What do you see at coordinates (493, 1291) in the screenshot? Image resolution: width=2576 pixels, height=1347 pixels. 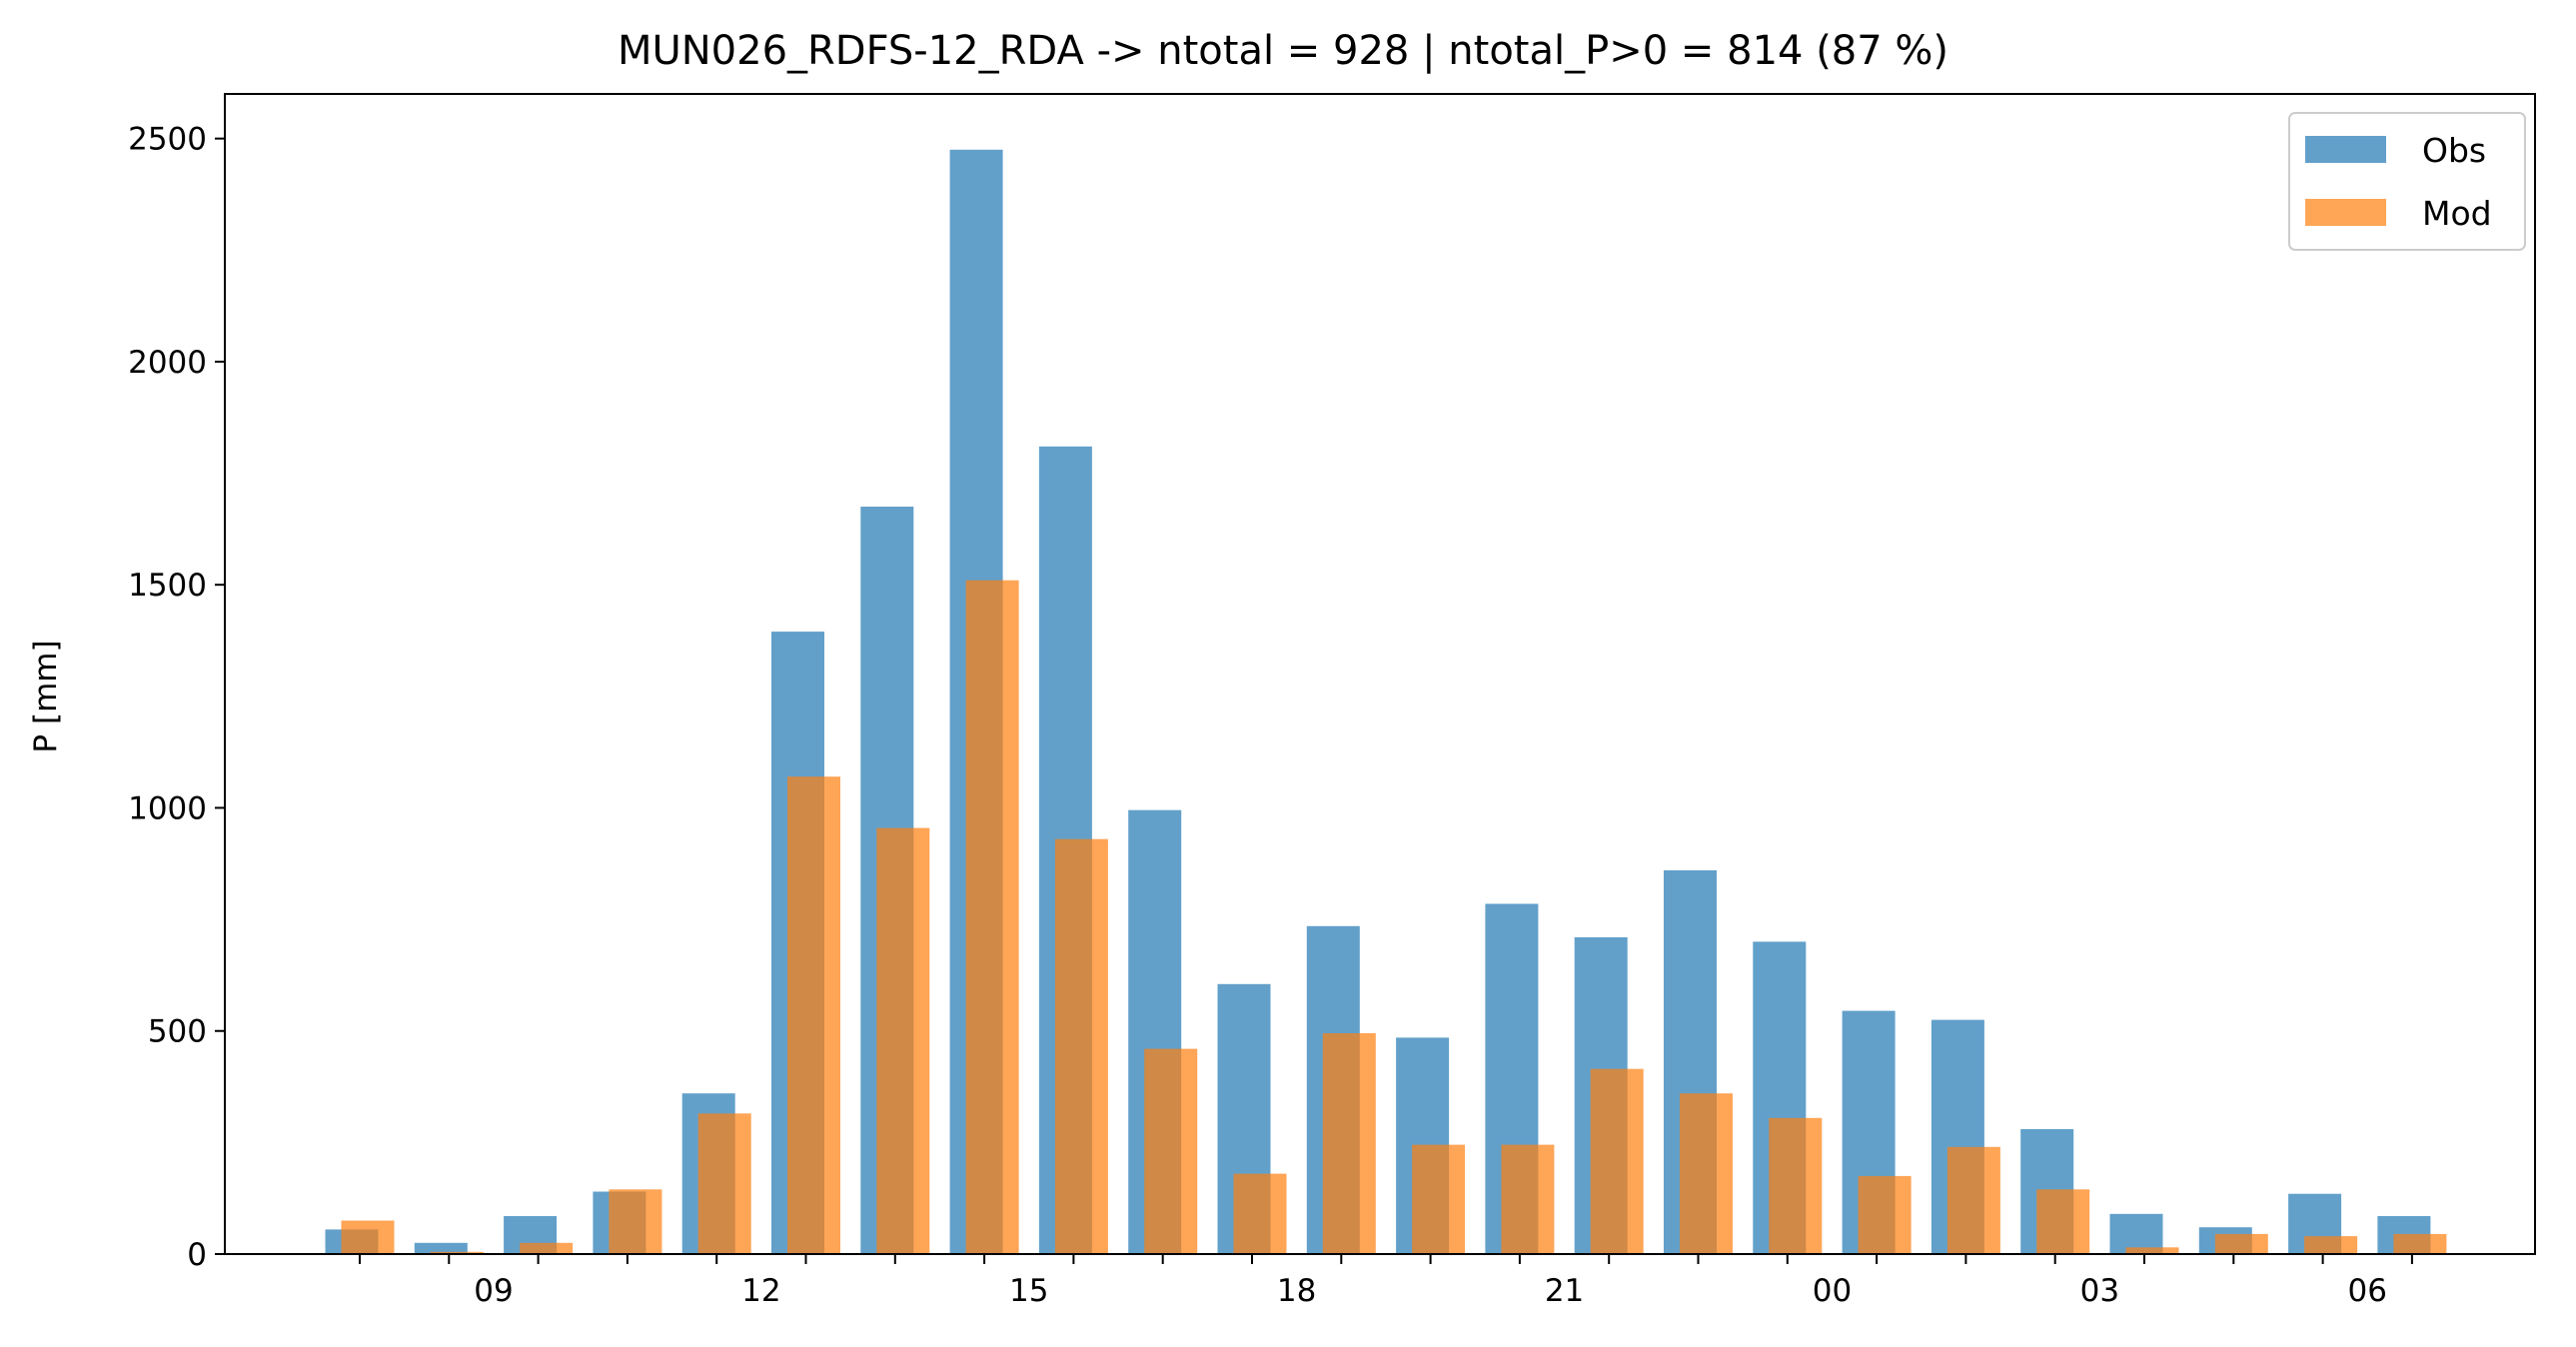 I see `x-tick-label: 09` at bounding box center [493, 1291].